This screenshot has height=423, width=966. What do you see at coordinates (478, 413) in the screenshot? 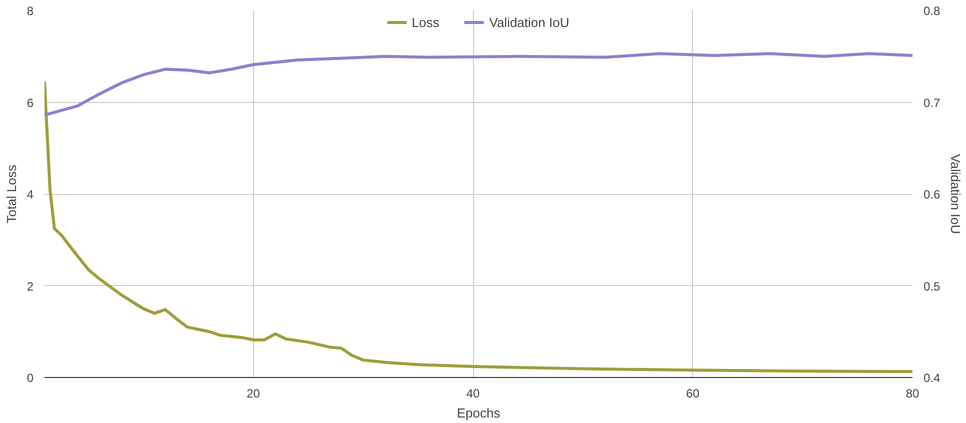
I see `x-axis-title: Epochs` at bounding box center [478, 413].